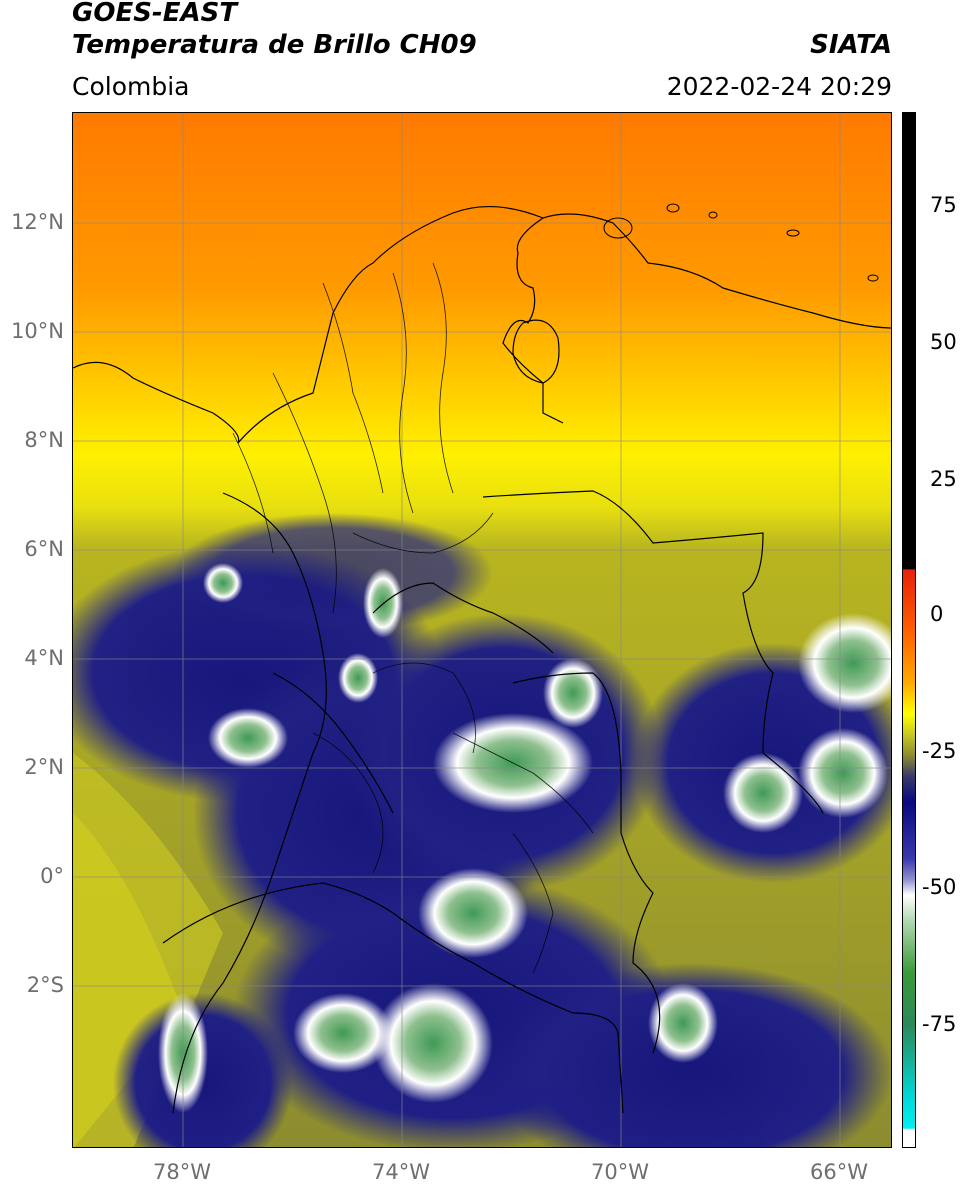  Describe the element at coordinates (45, 985) in the screenshot. I see `lat-label-2s: 2°S` at that location.